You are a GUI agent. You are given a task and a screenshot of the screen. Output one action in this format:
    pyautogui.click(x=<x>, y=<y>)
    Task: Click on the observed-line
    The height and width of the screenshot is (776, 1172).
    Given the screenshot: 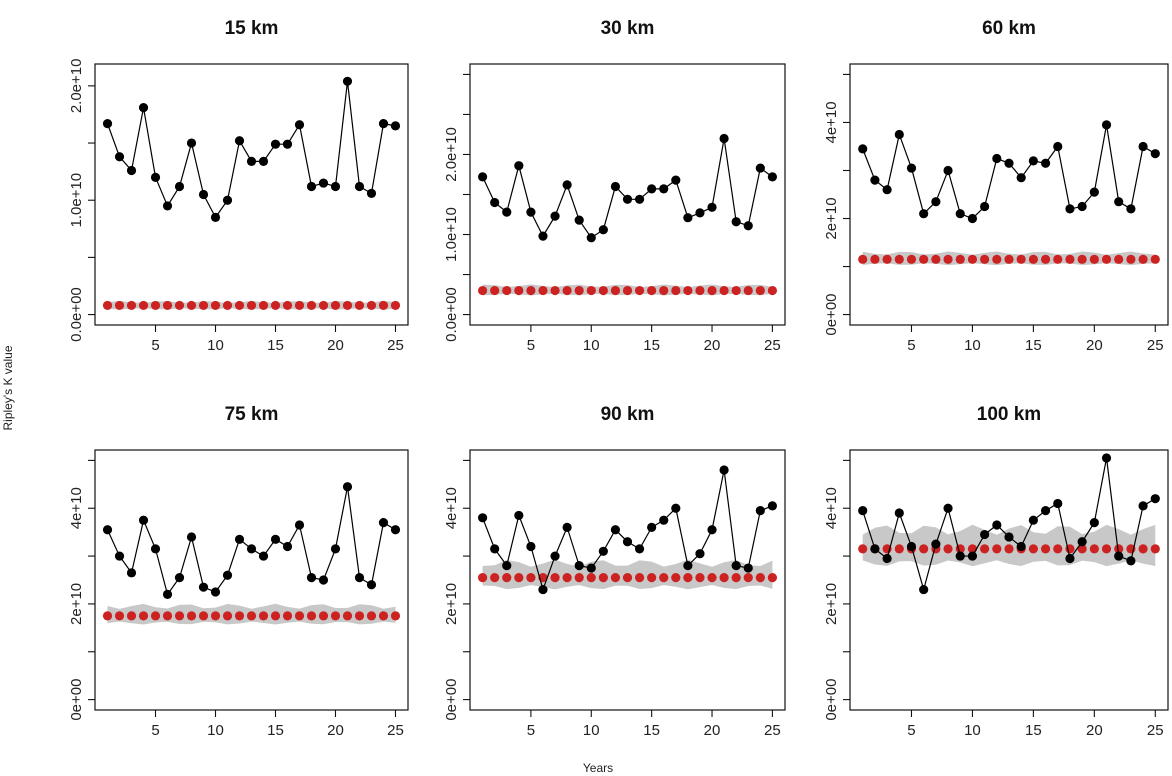 What is the action you would take?
    pyautogui.click(x=251, y=150)
    